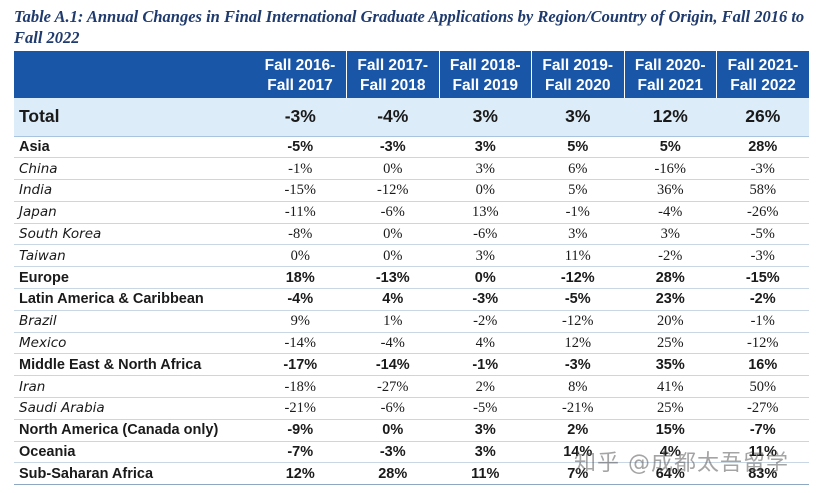 This screenshot has width=823, height=493. I want to click on column-header: Fall 2018- Fall 2019, so click(485, 74).